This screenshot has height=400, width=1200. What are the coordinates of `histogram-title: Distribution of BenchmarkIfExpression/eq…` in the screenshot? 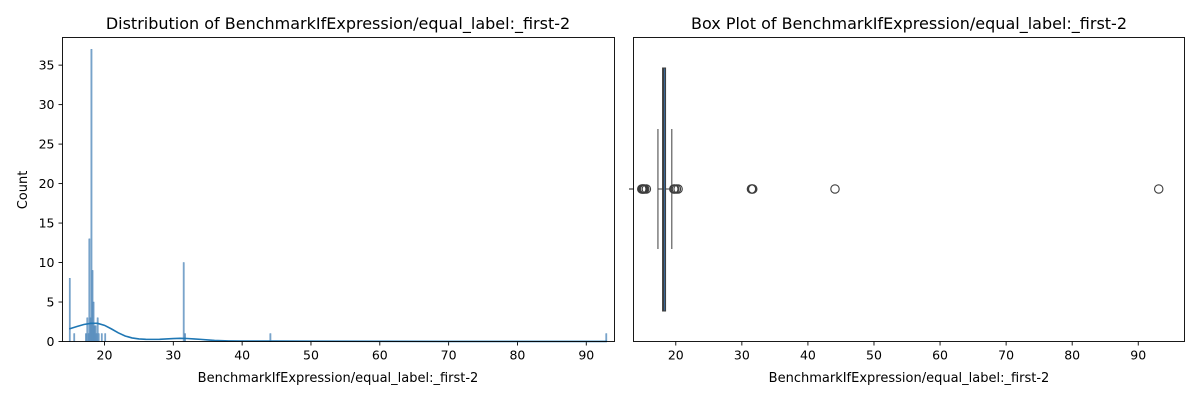 It's located at (338, 24).